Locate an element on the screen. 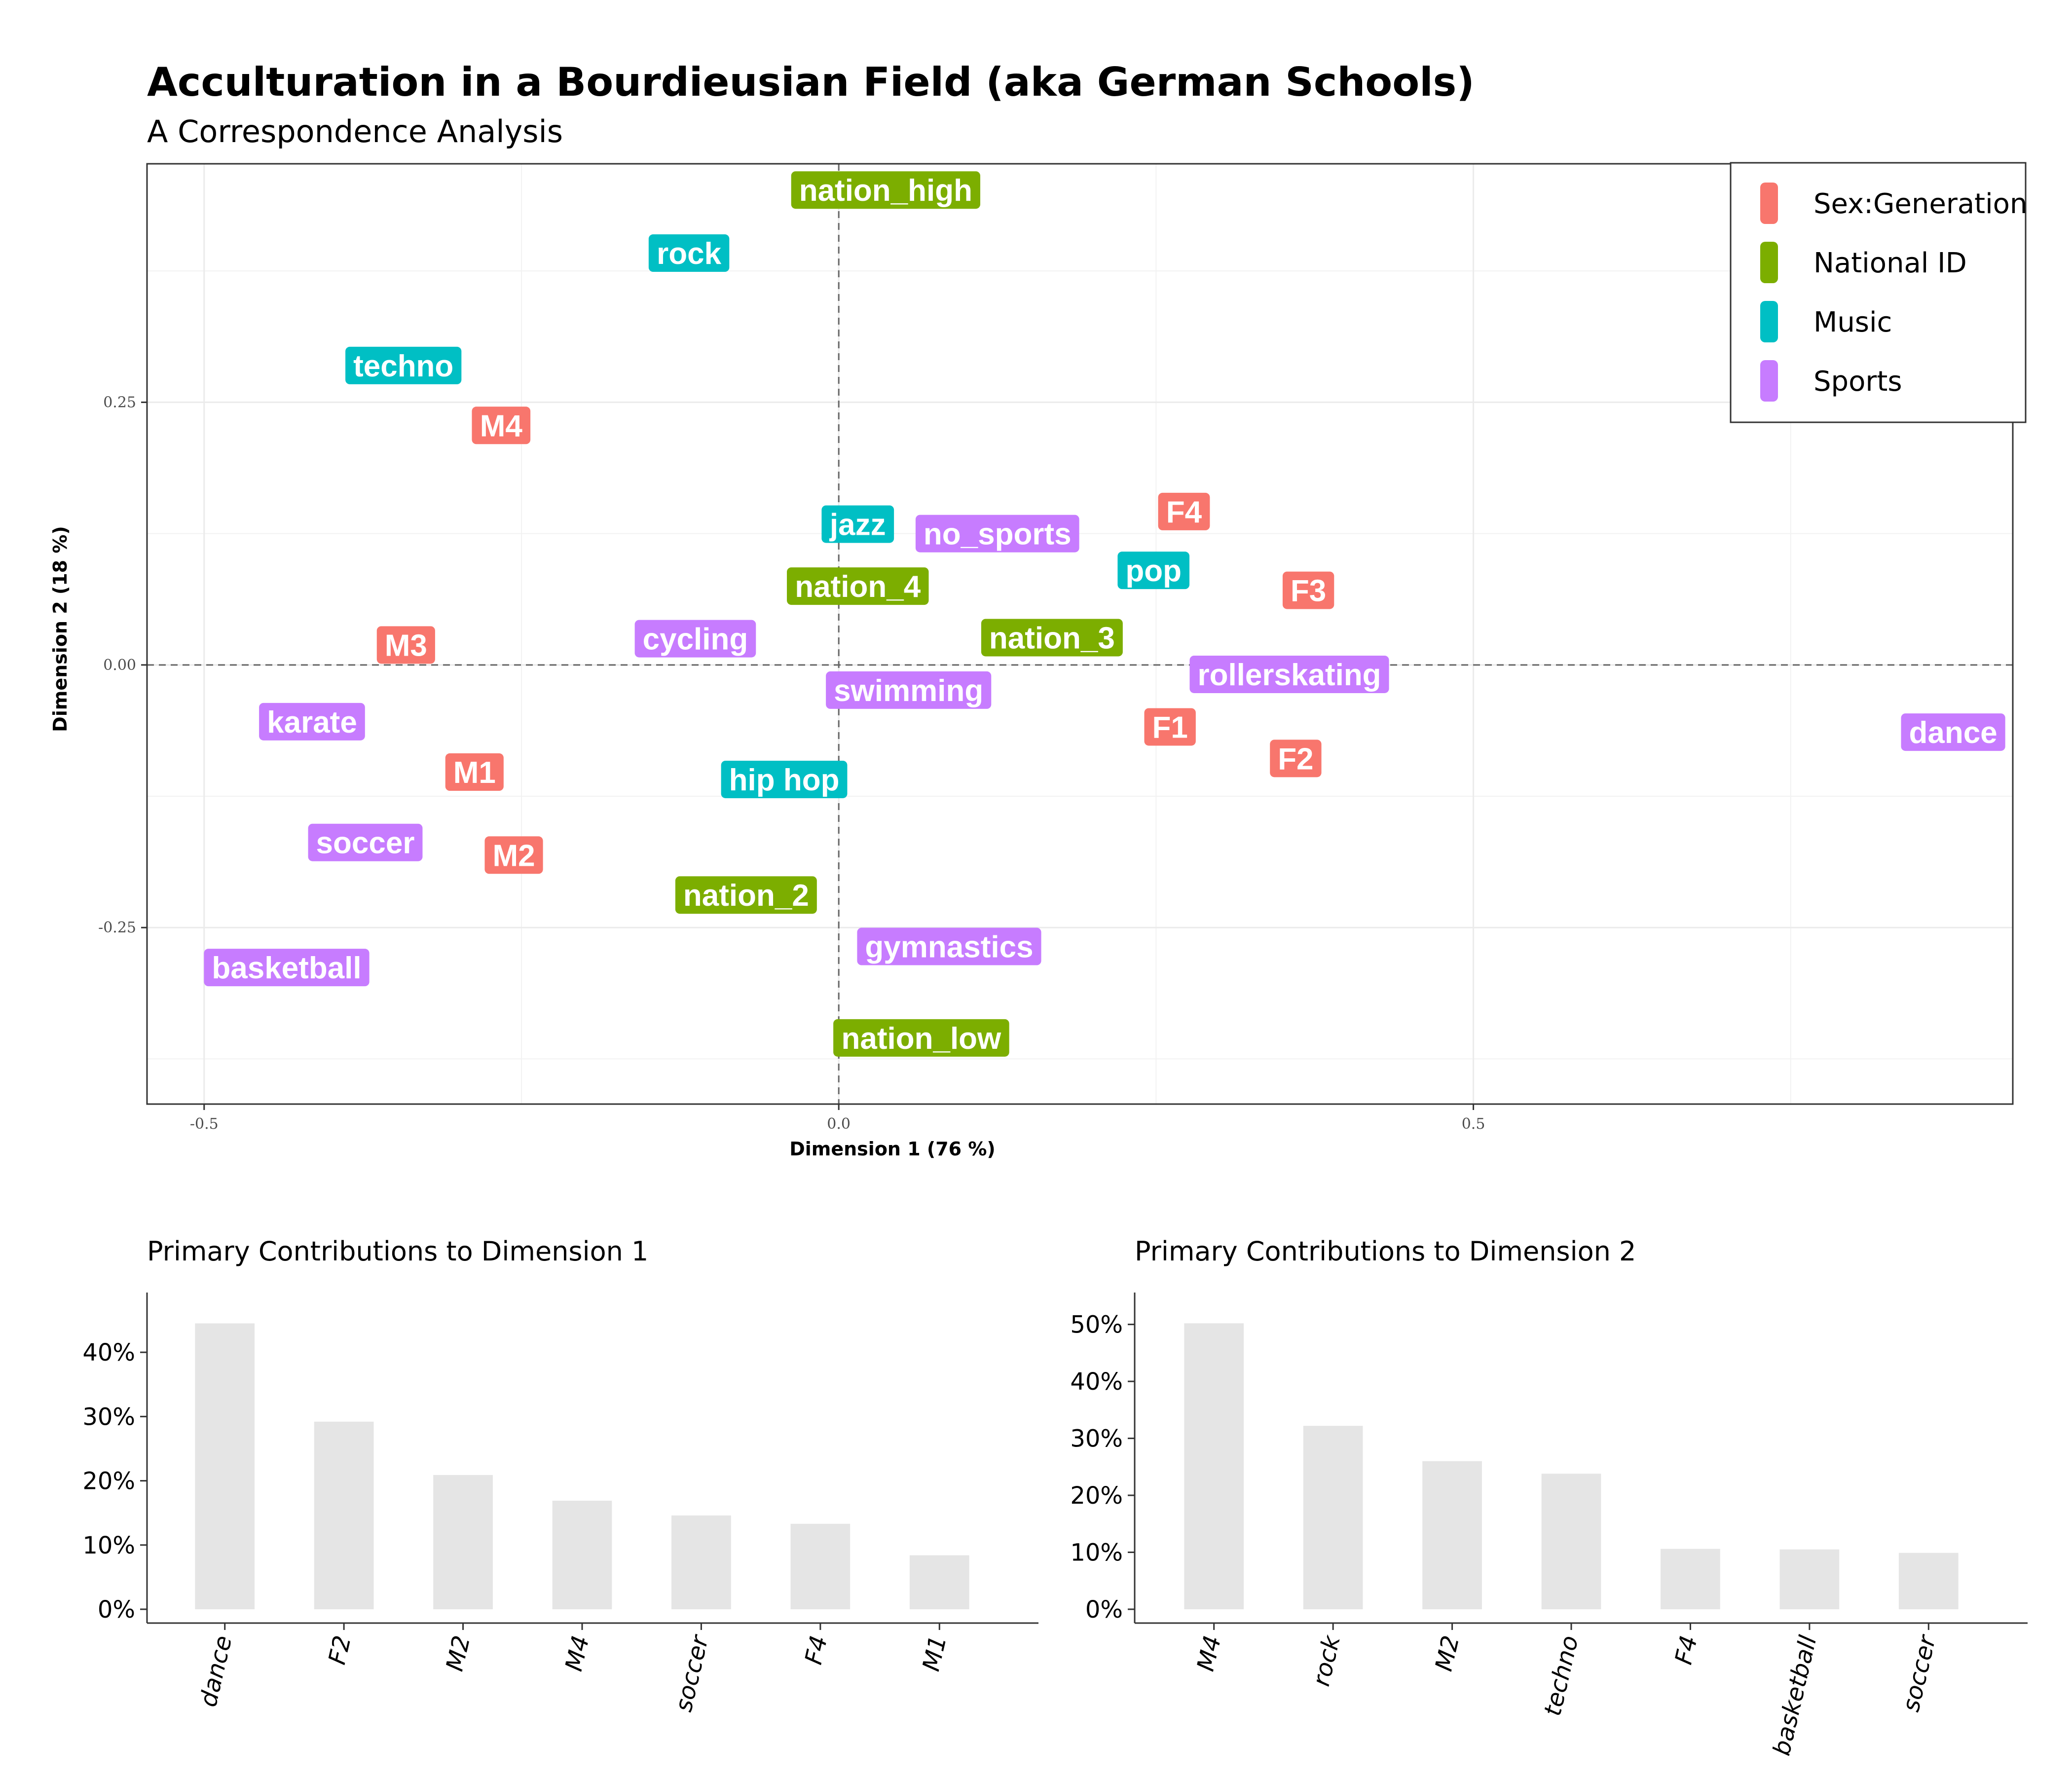 The width and height of the screenshot is (2072, 1776). point-label-group: swimming is located at coordinates (909, 690).